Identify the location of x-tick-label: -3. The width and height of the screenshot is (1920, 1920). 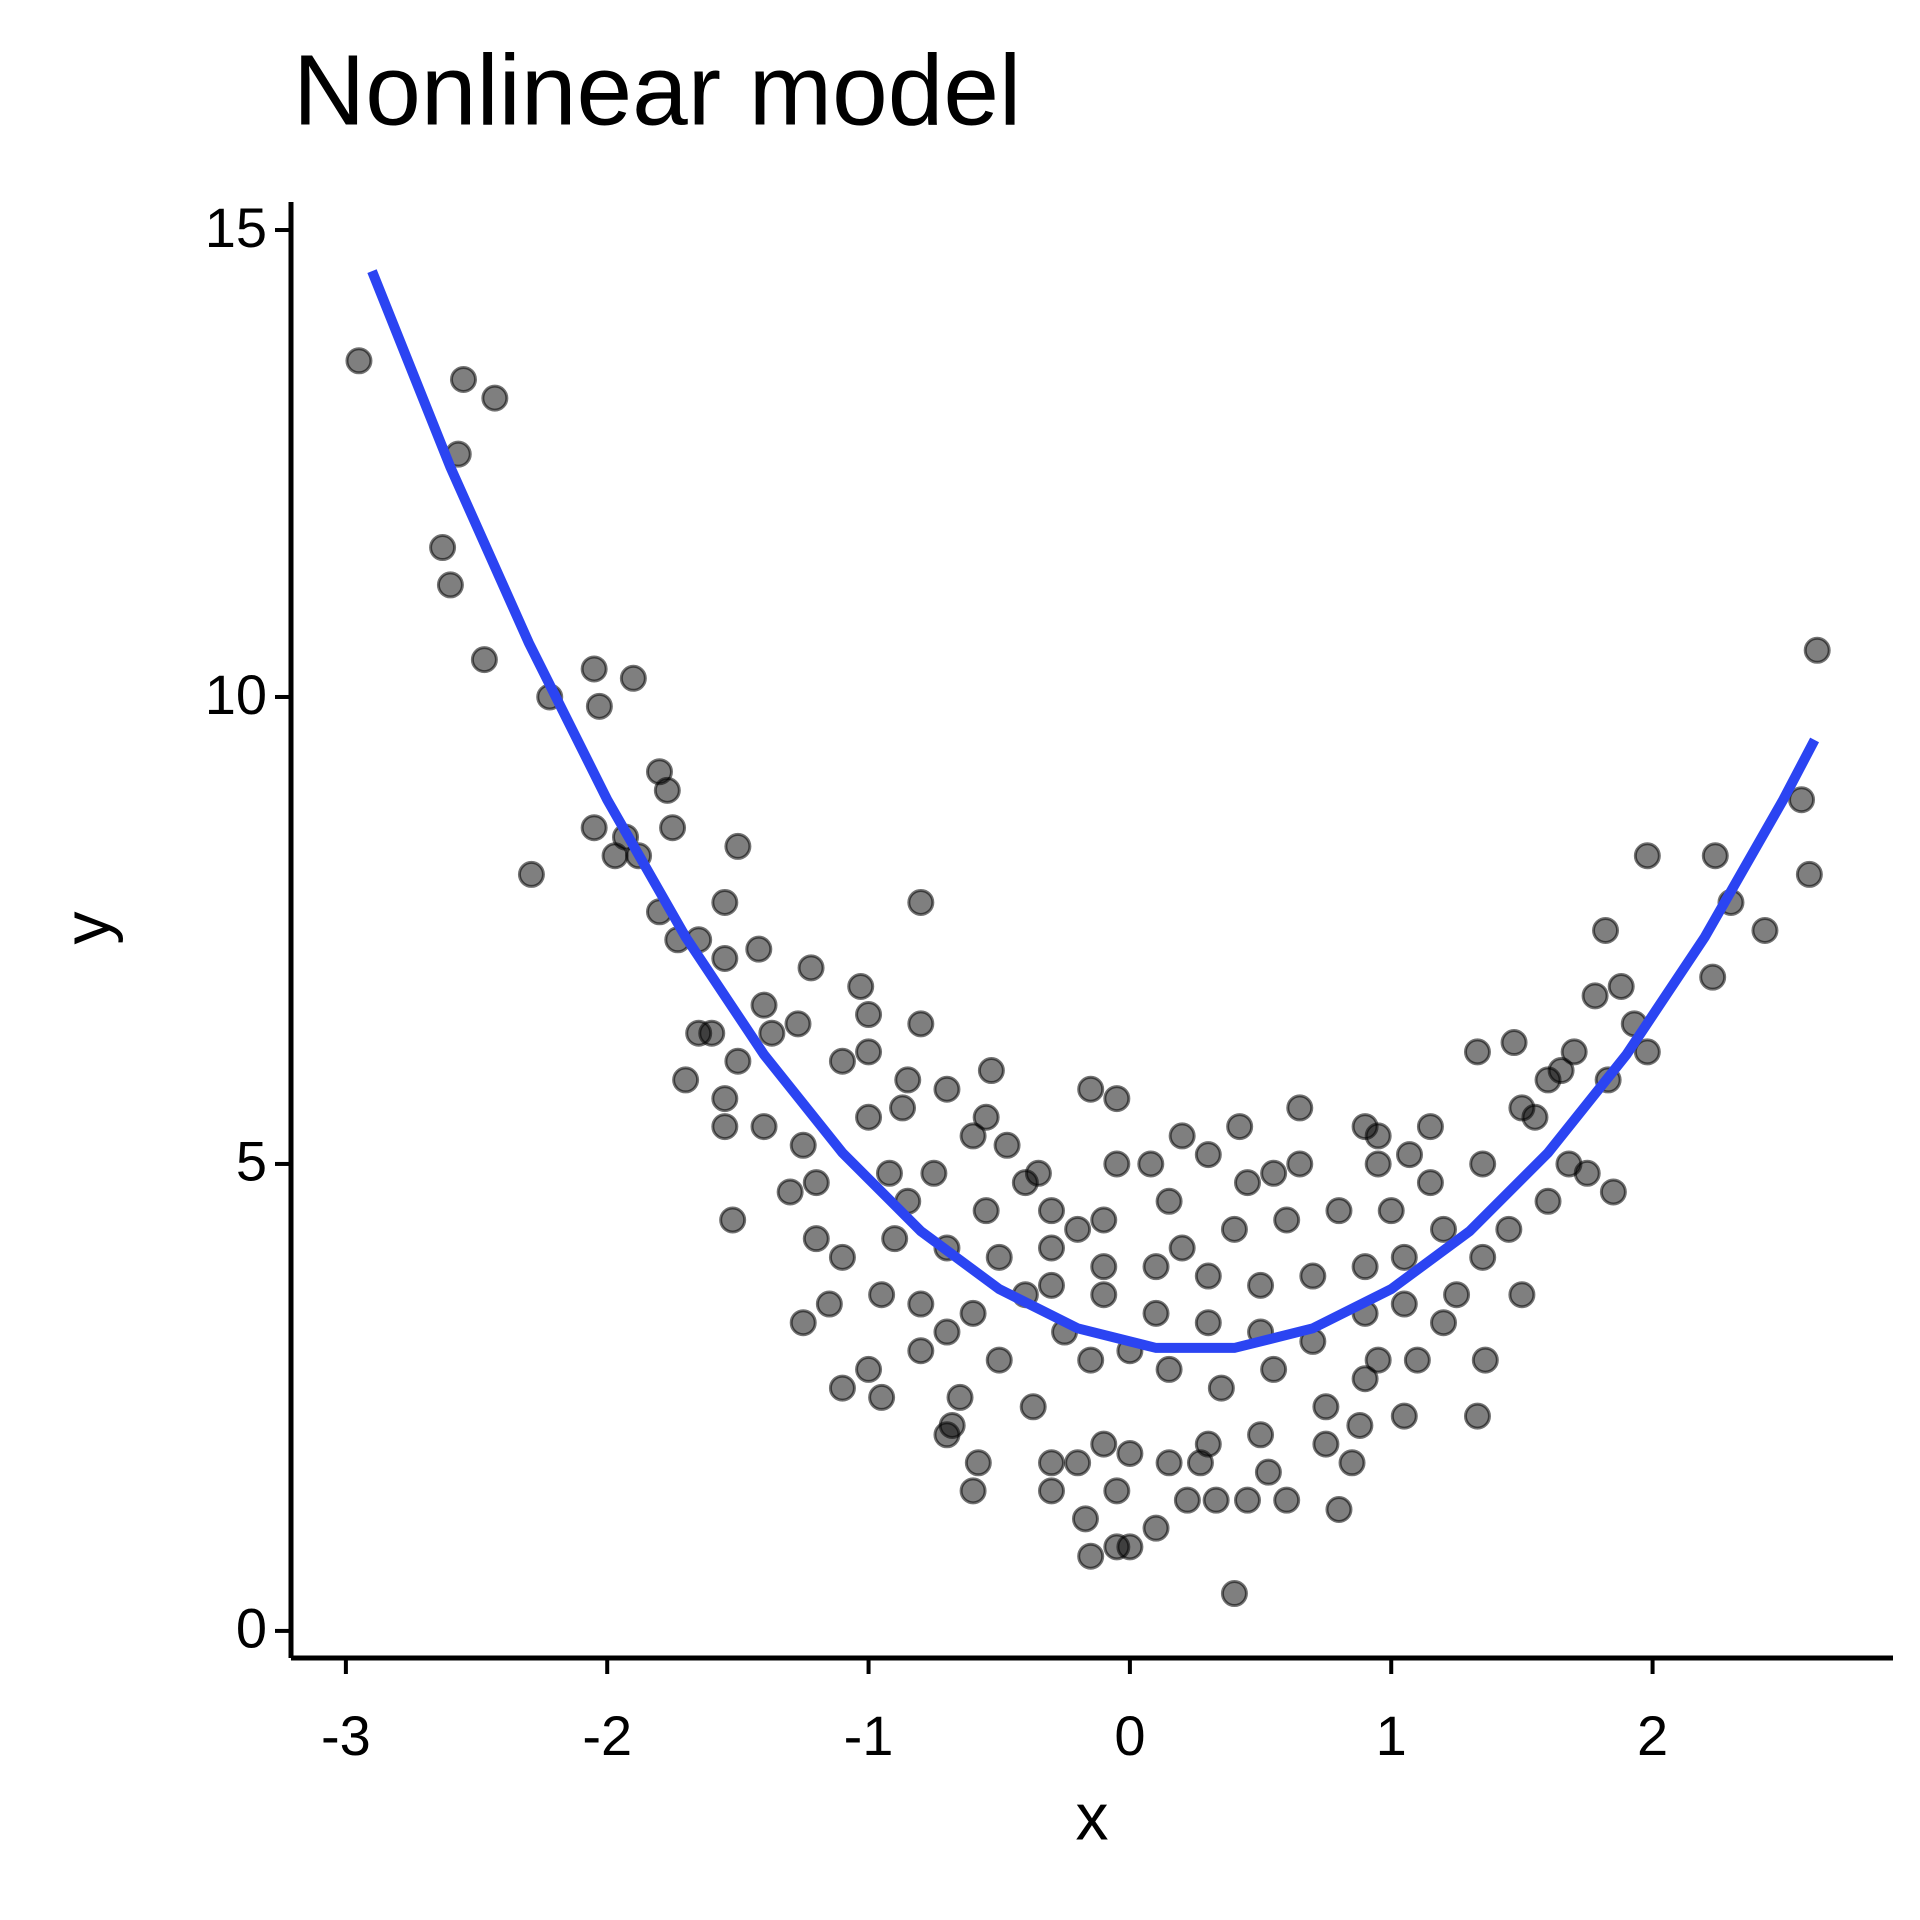
(346, 1735).